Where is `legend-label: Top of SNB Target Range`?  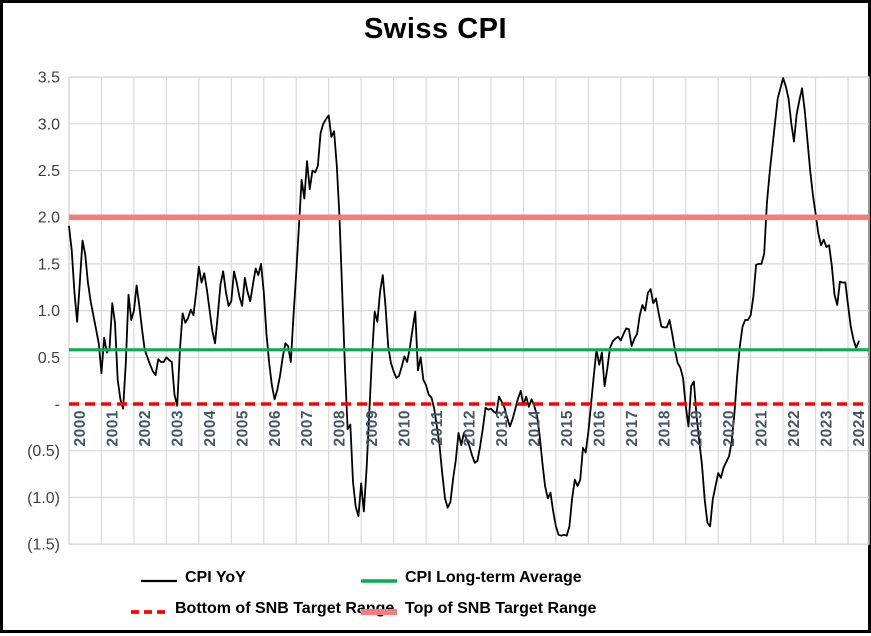 legend-label: Top of SNB Target Range is located at coordinates (501, 608).